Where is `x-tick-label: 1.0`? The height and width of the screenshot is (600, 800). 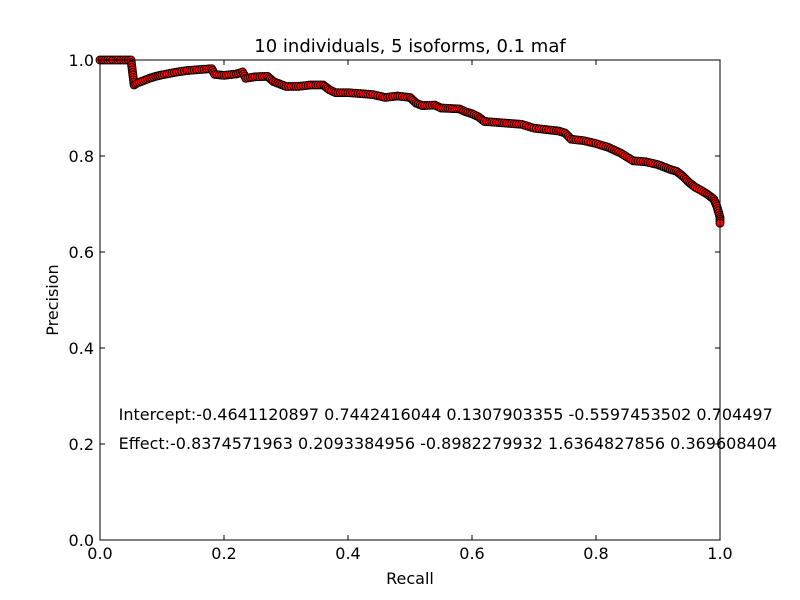 x-tick-label: 1.0 is located at coordinates (719, 553).